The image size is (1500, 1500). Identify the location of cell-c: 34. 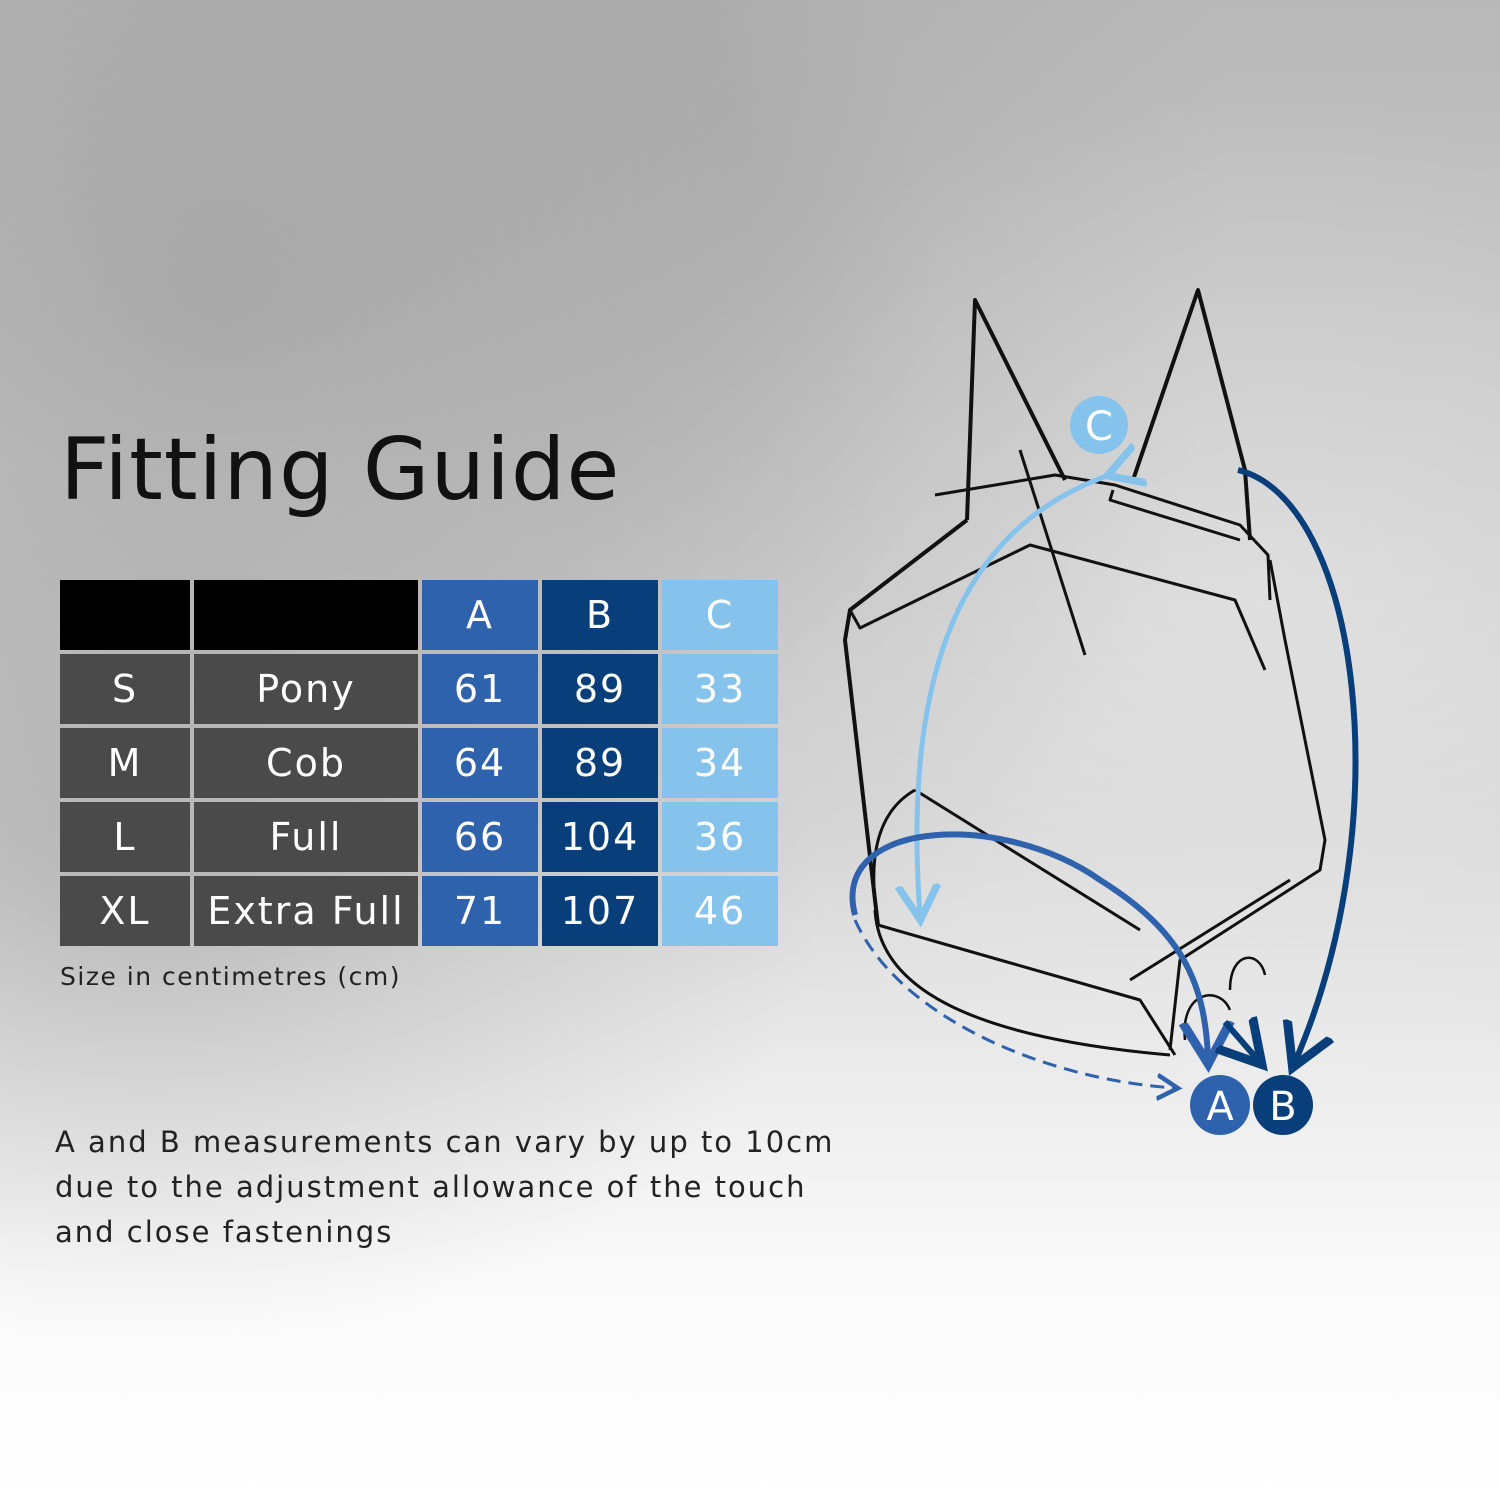
(720, 763).